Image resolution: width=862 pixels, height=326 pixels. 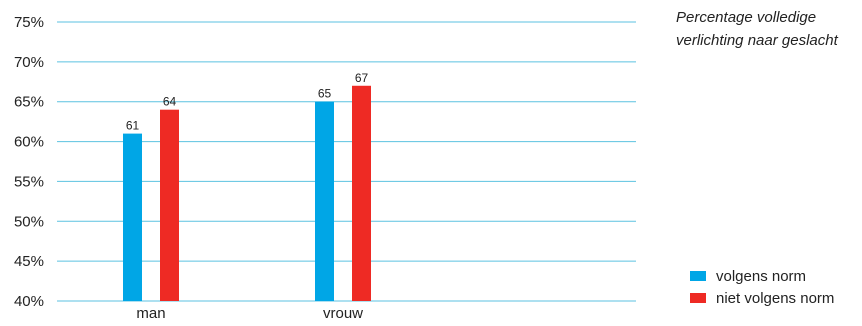 What do you see at coordinates (29, 22) in the screenshot?
I see `y-tick-label: 75%` at bounding box center [29, 22].